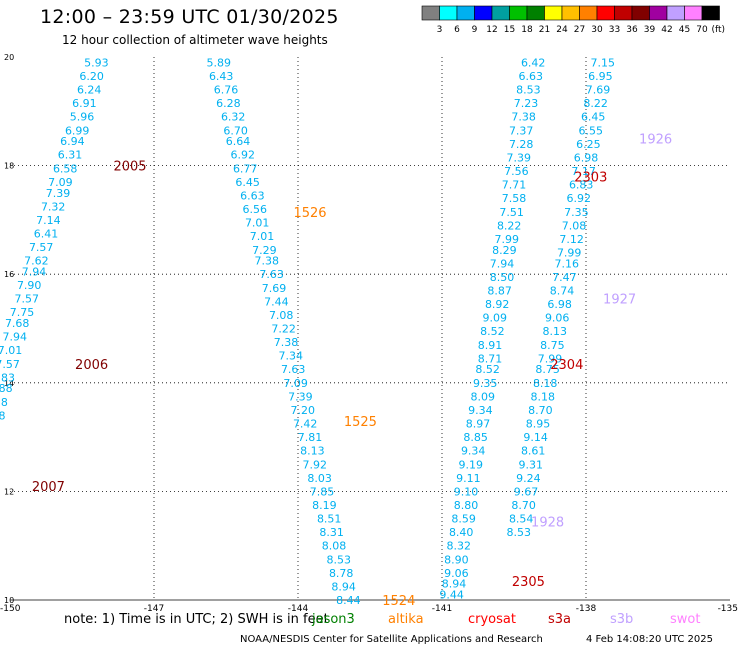 This screenshot has height=650, width=740. What do you see at coordinates (562, 290) in the screenshot?
I see `wave-height-value: 8.74` at bounding box center [562, 290].